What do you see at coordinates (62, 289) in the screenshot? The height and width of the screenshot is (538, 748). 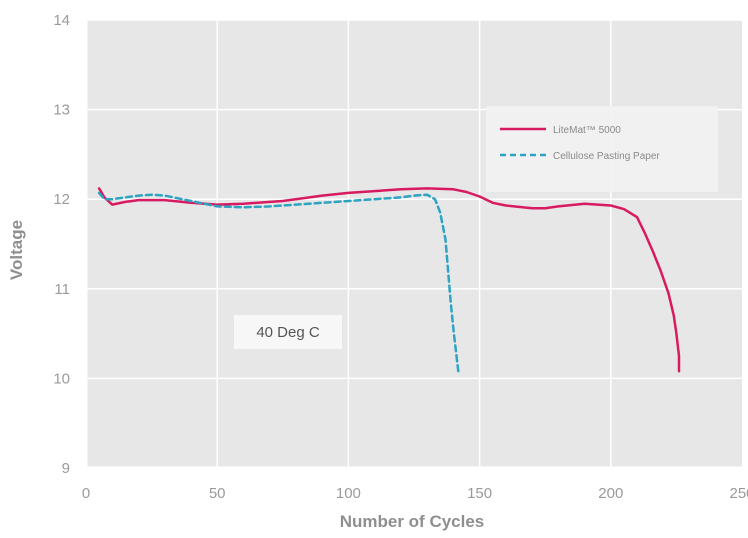 I see `y-tick-label: 11` at bounding box center [62, 289].